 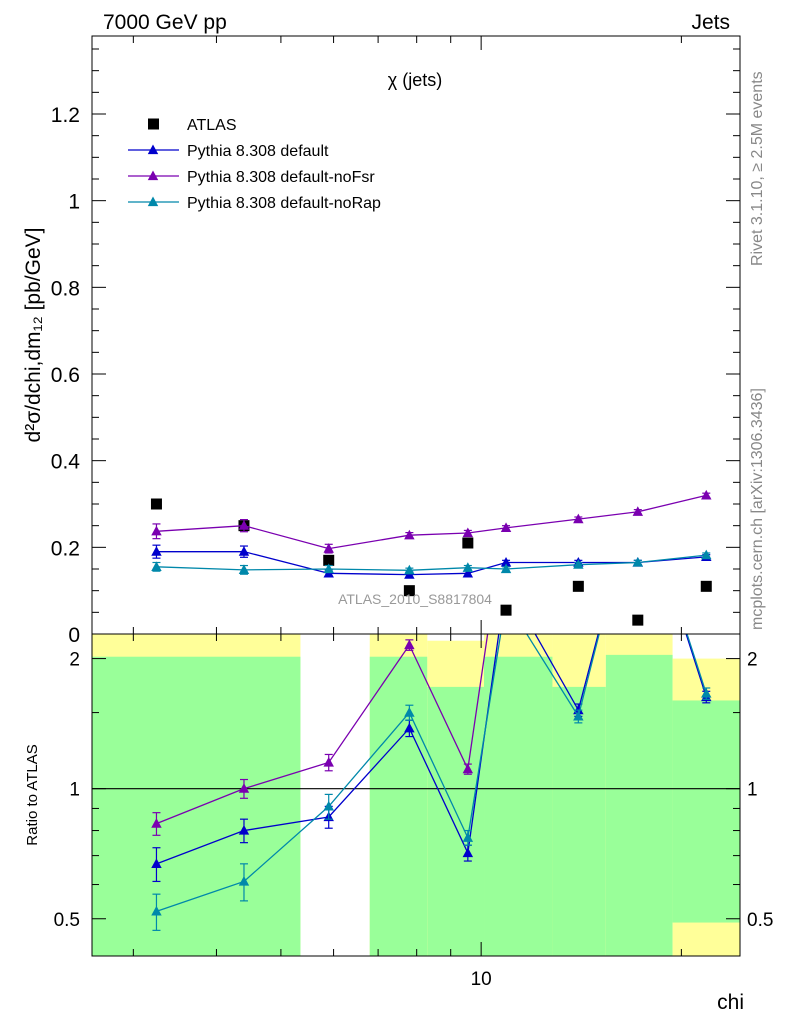 I want to click on y-tick-label: 1.2, so click(x=65, y=115).